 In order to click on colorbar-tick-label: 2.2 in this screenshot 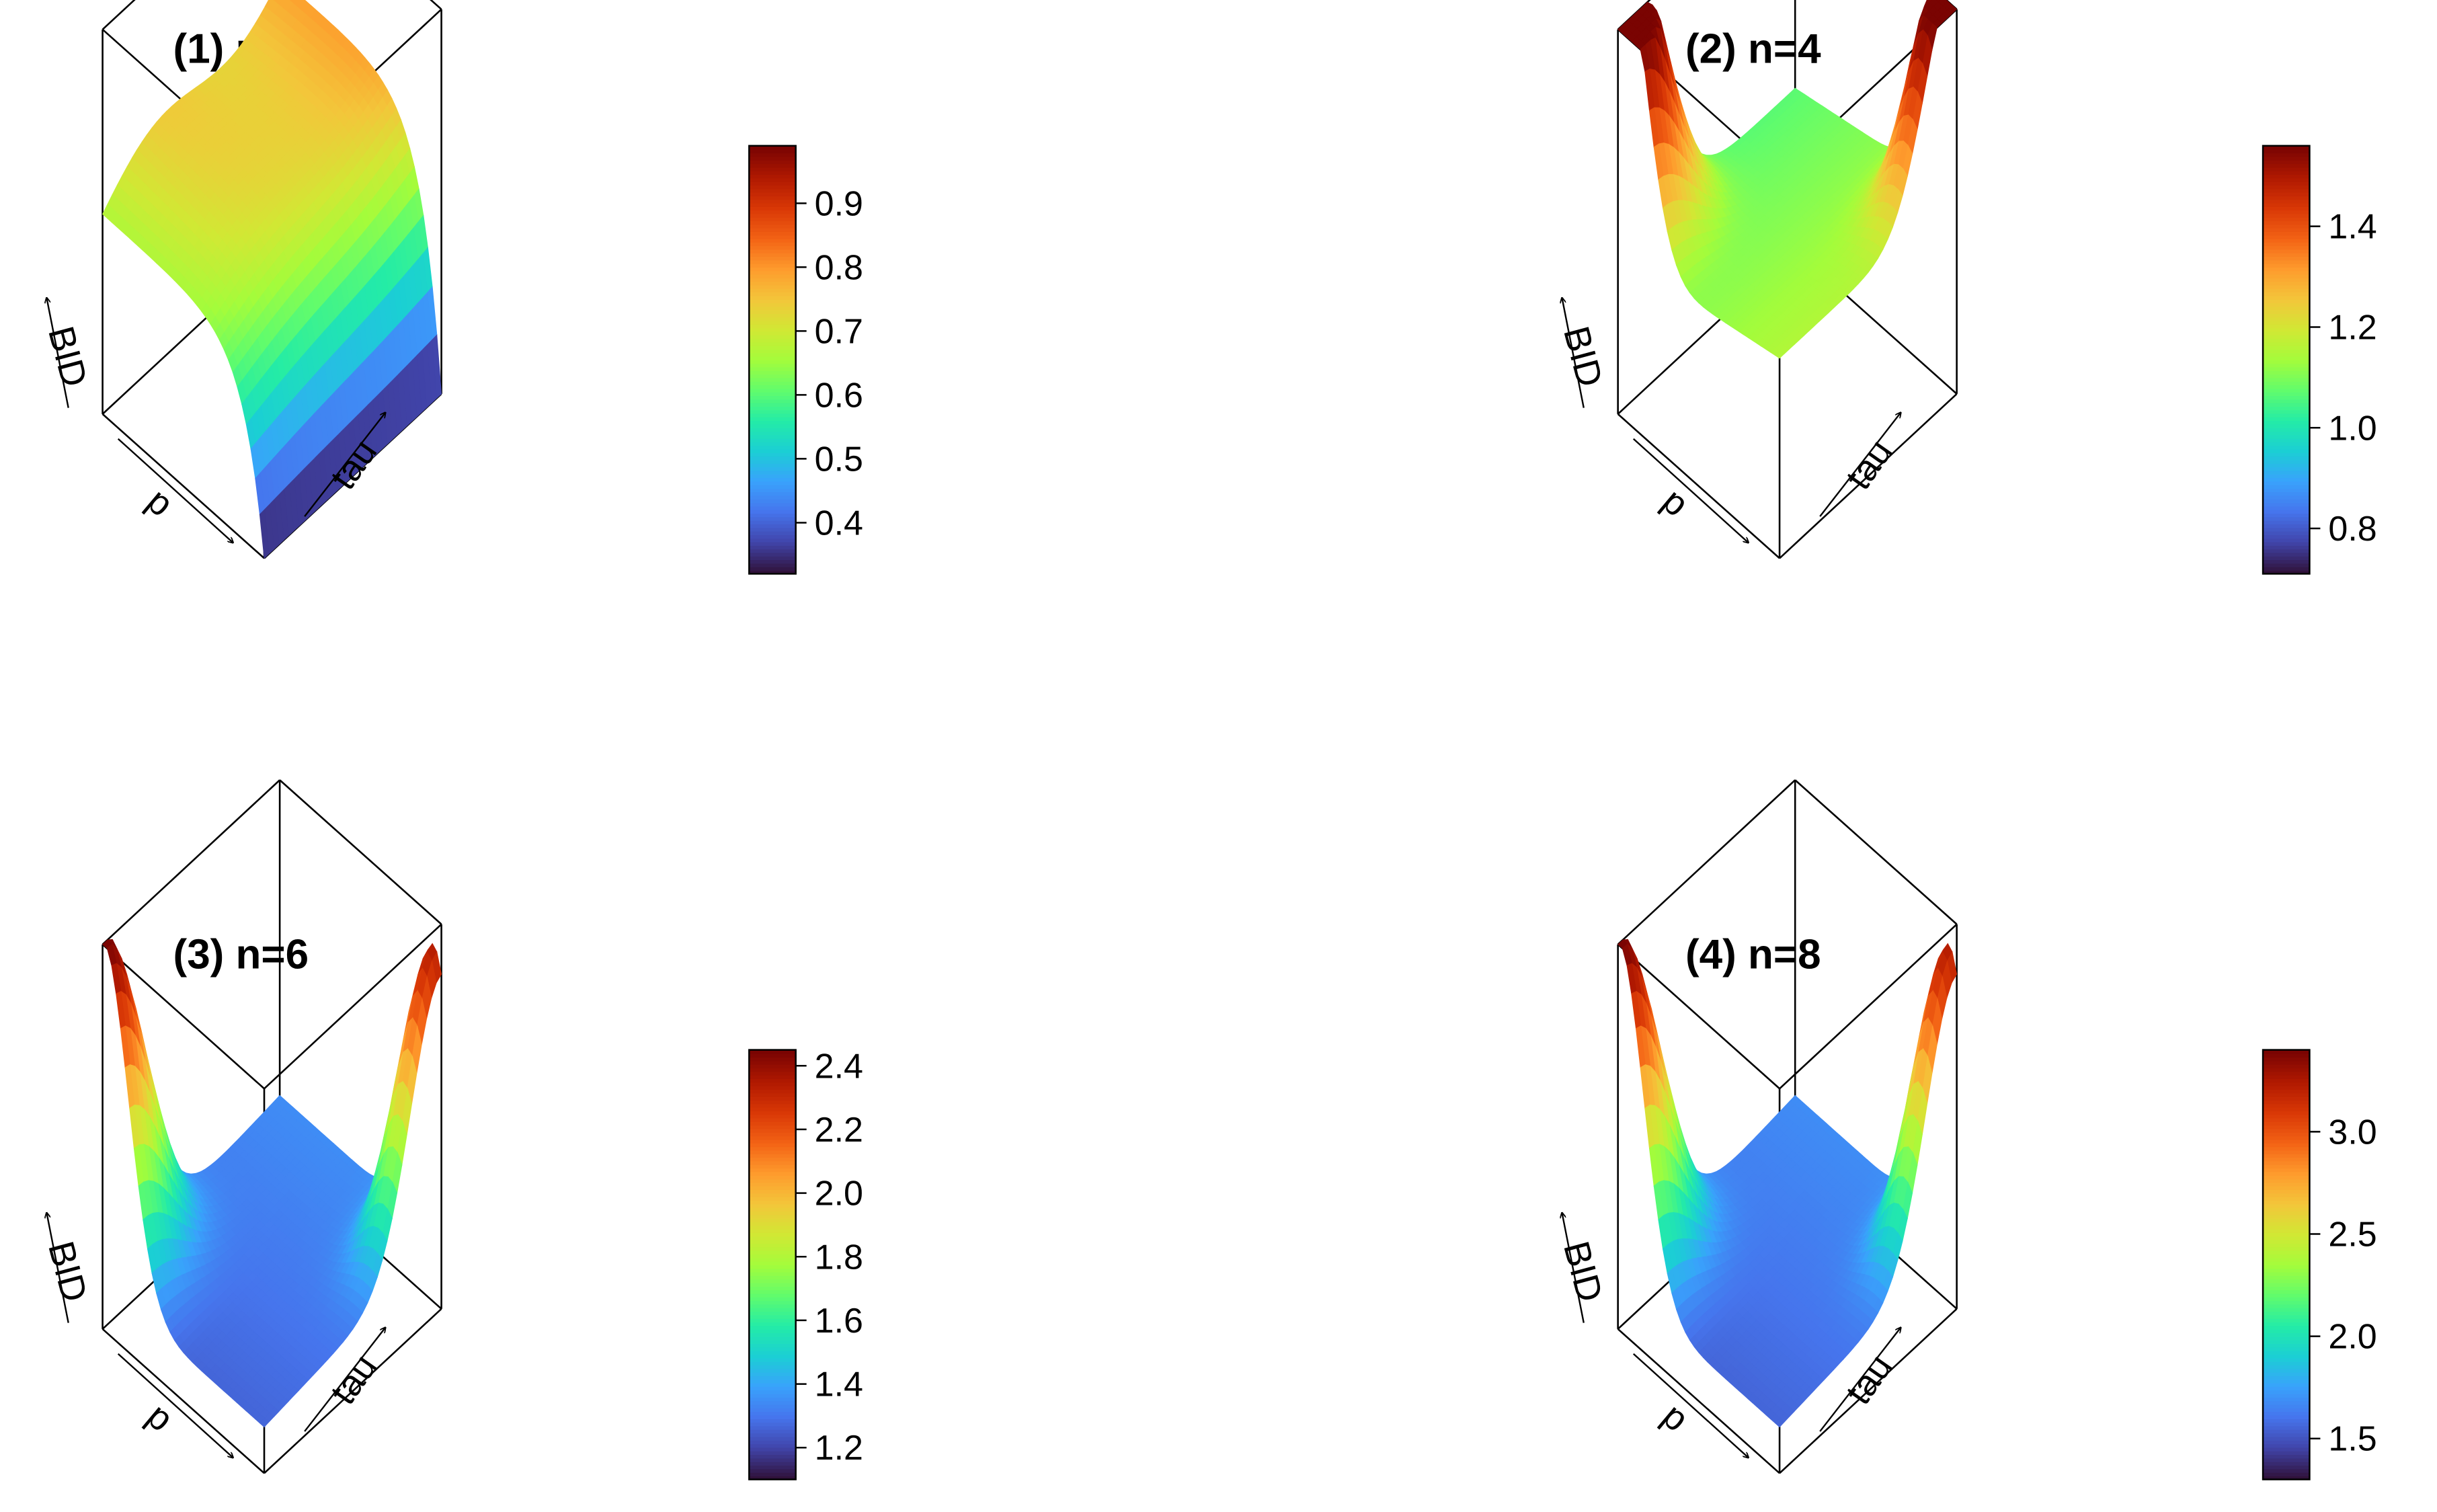, I will do `click(839, 1130)`.